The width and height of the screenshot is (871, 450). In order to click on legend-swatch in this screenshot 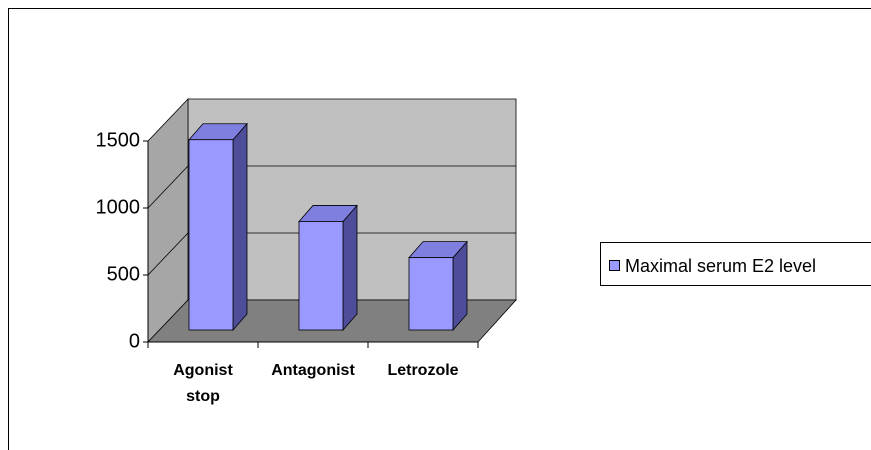, I will do `click(614, 265)`.